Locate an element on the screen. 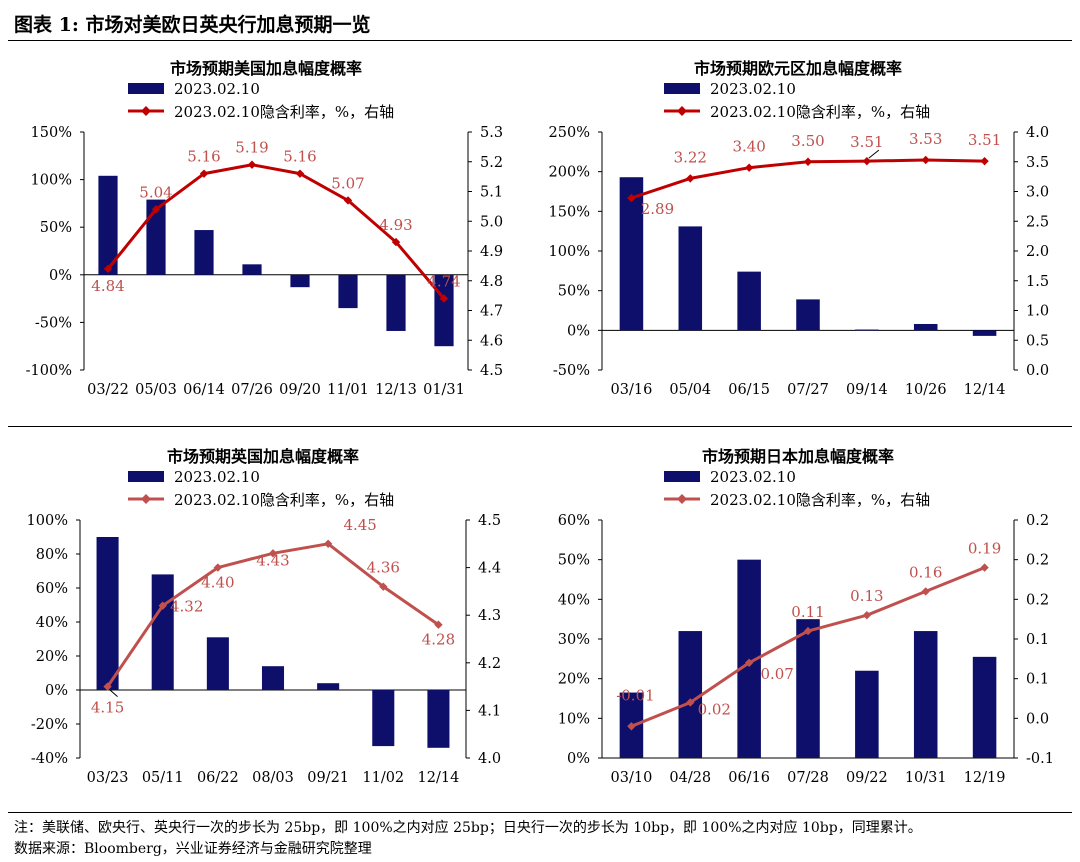  data-label-eu-6: 3.51 is located at coordinates (984, 140).